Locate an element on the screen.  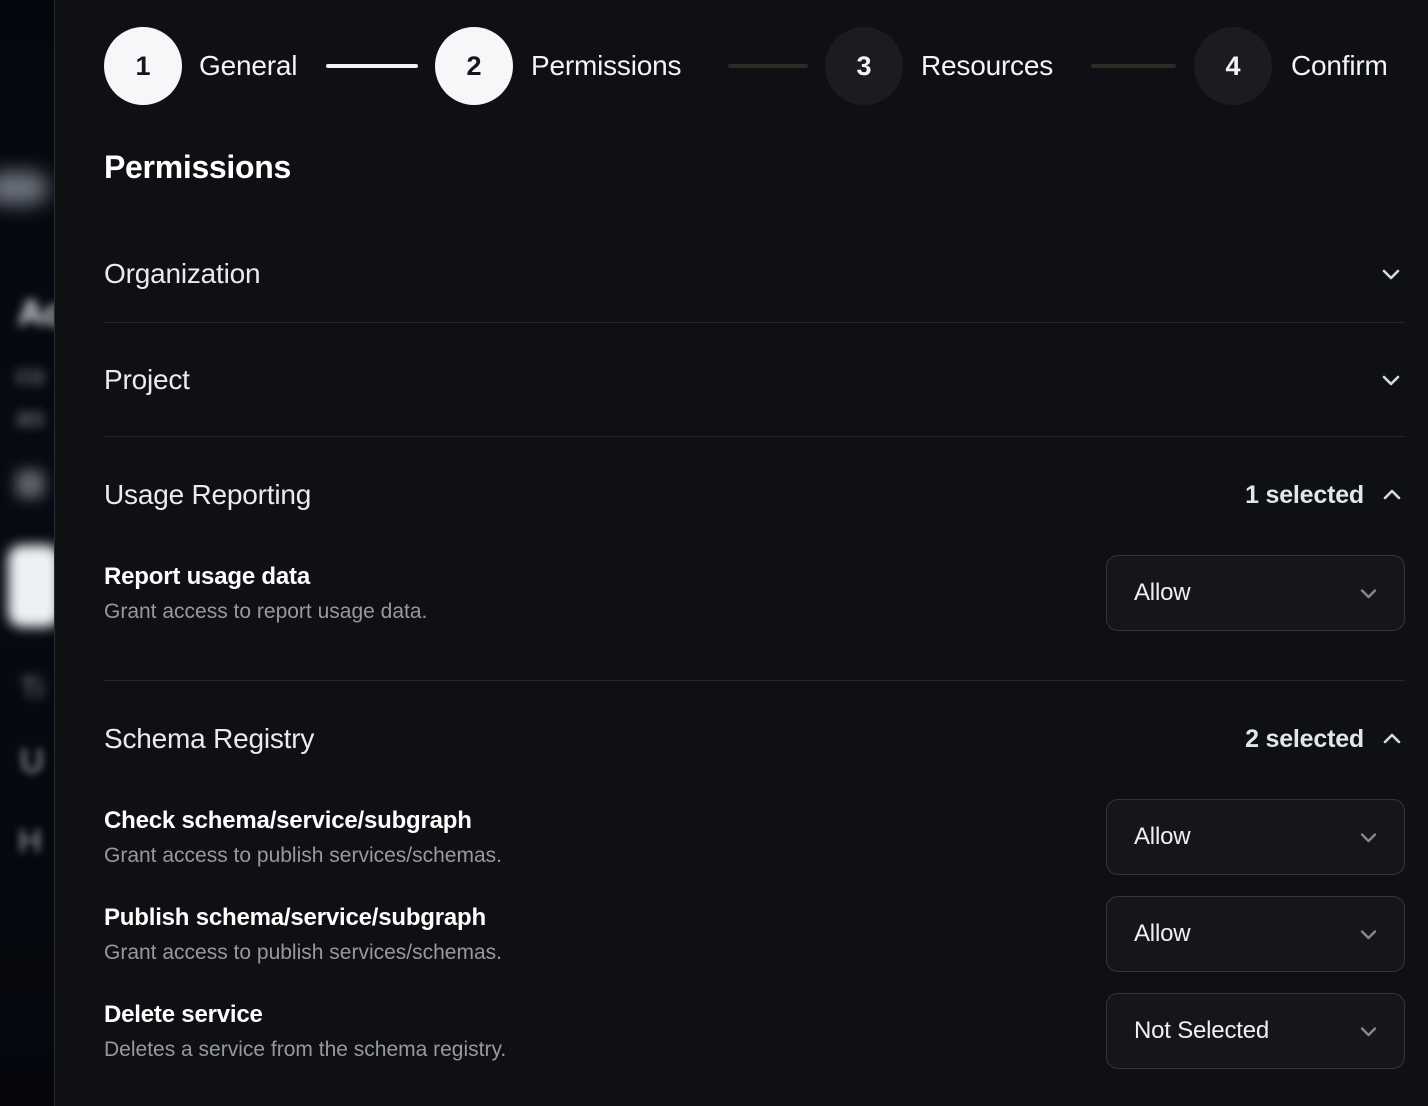
step-circle-permissions: 2 is located at coordinates (474, 66).